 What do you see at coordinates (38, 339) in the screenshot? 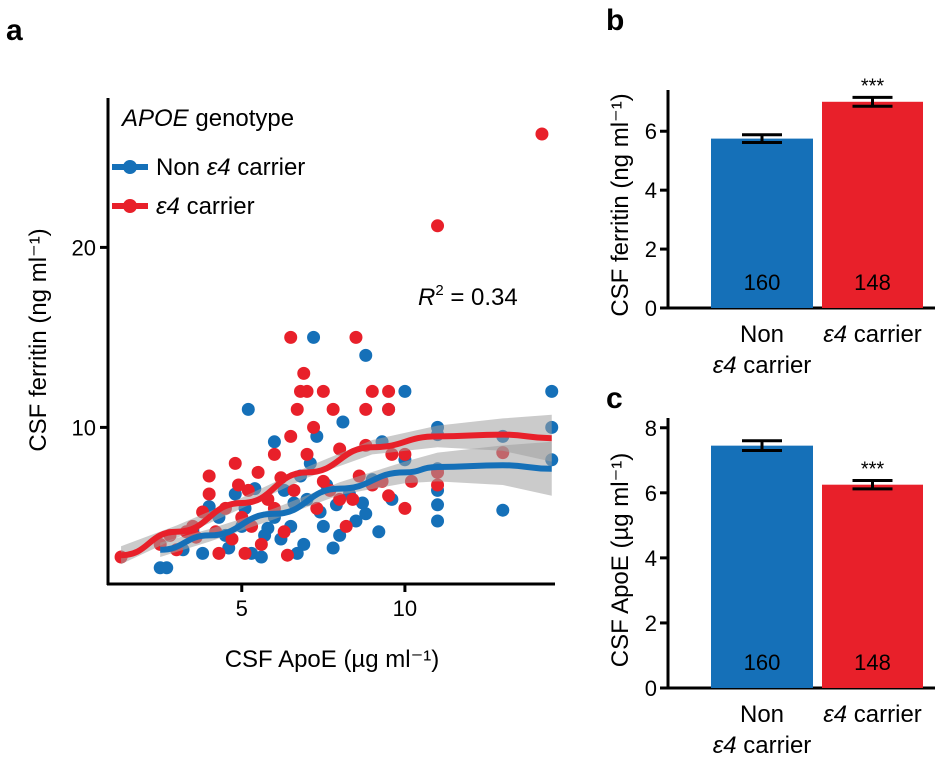
I see `y-axis-label-a: CSF ferritin (ng ml⁻¹)` at bounding box center [38, 339].